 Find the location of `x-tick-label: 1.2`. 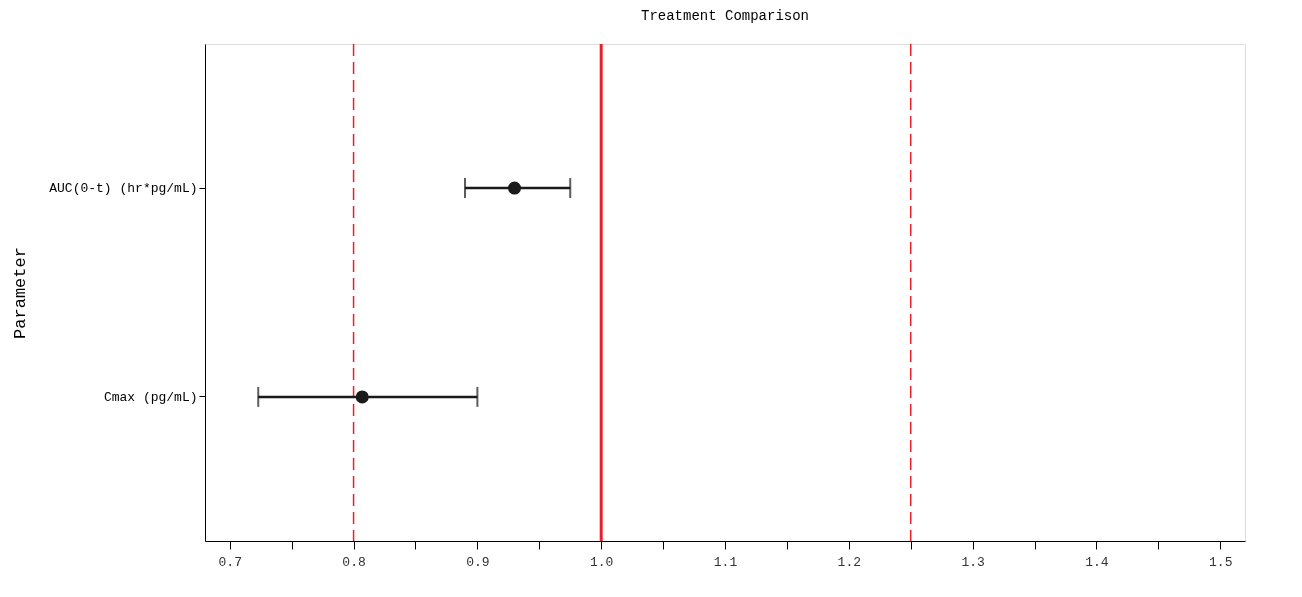

x-tick-label: 1.2 is located at coordinates (849, 562).